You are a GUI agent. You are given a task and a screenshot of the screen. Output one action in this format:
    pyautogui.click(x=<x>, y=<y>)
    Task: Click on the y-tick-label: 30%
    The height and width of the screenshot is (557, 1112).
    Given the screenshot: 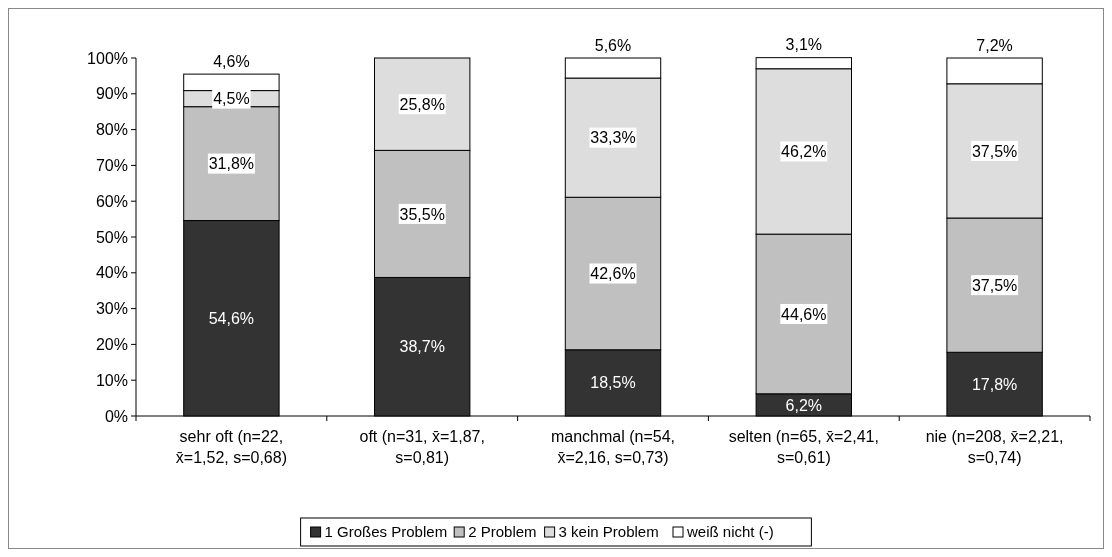 What is the action you would take?
    pyautogui.click(x=111, y=309)
    